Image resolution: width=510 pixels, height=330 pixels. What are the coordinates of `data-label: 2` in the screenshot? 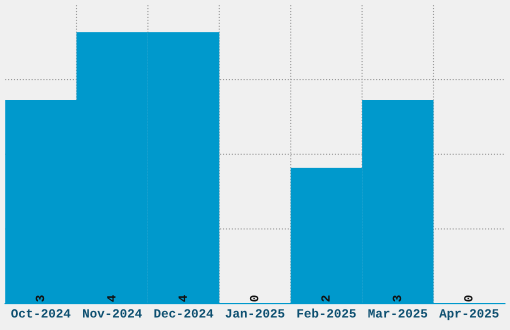 It's located at (325, 298).